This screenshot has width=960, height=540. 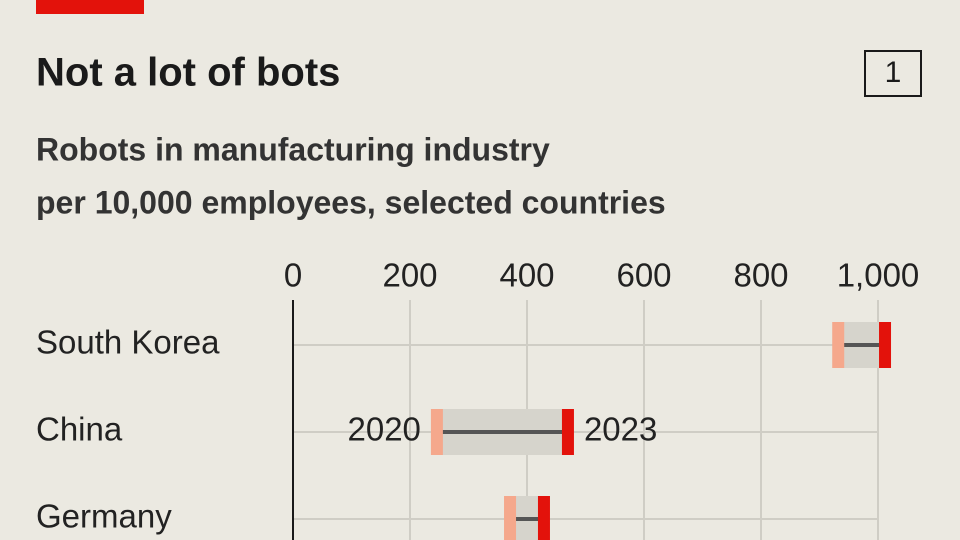 What do you see at coordinates (293, 275) in the screenshot?
I see `x-tick-label: 0` at bounding box center [293, 275].